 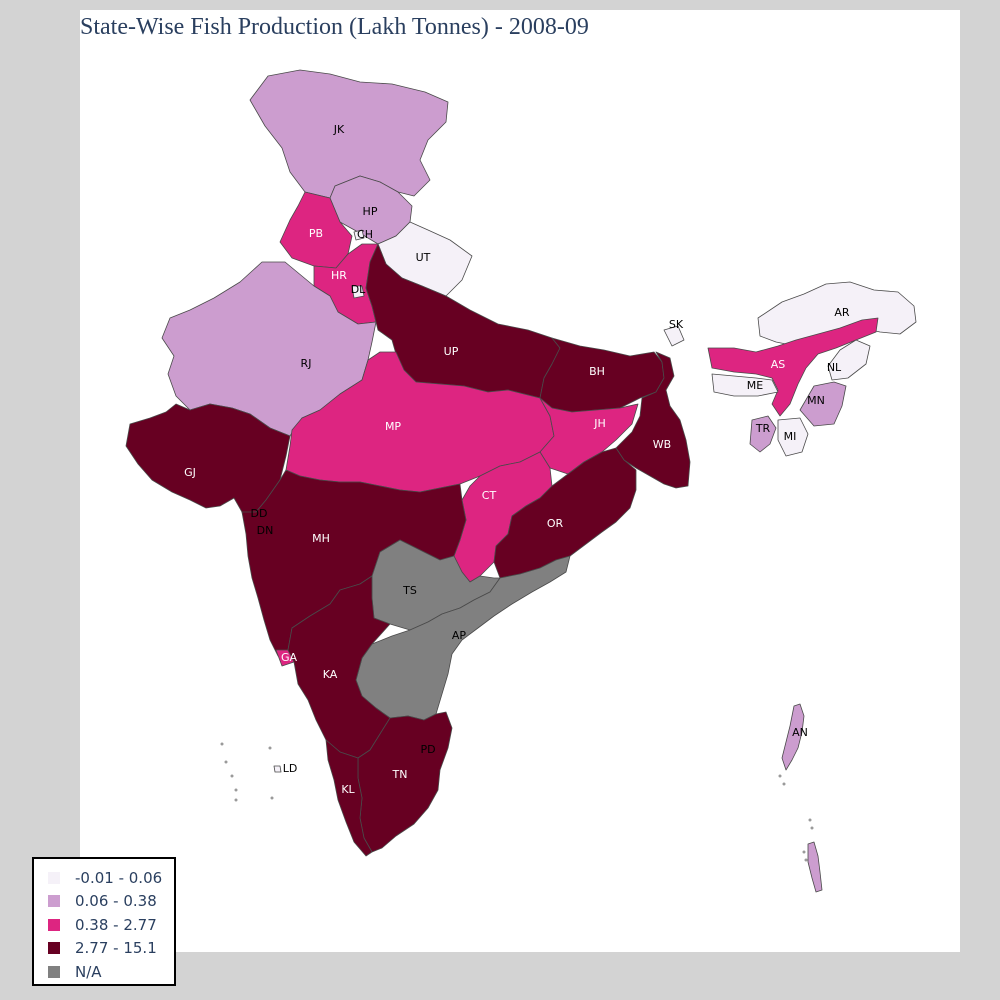 I want to click on state-label-hr: HR, so click(x=339, y=275).